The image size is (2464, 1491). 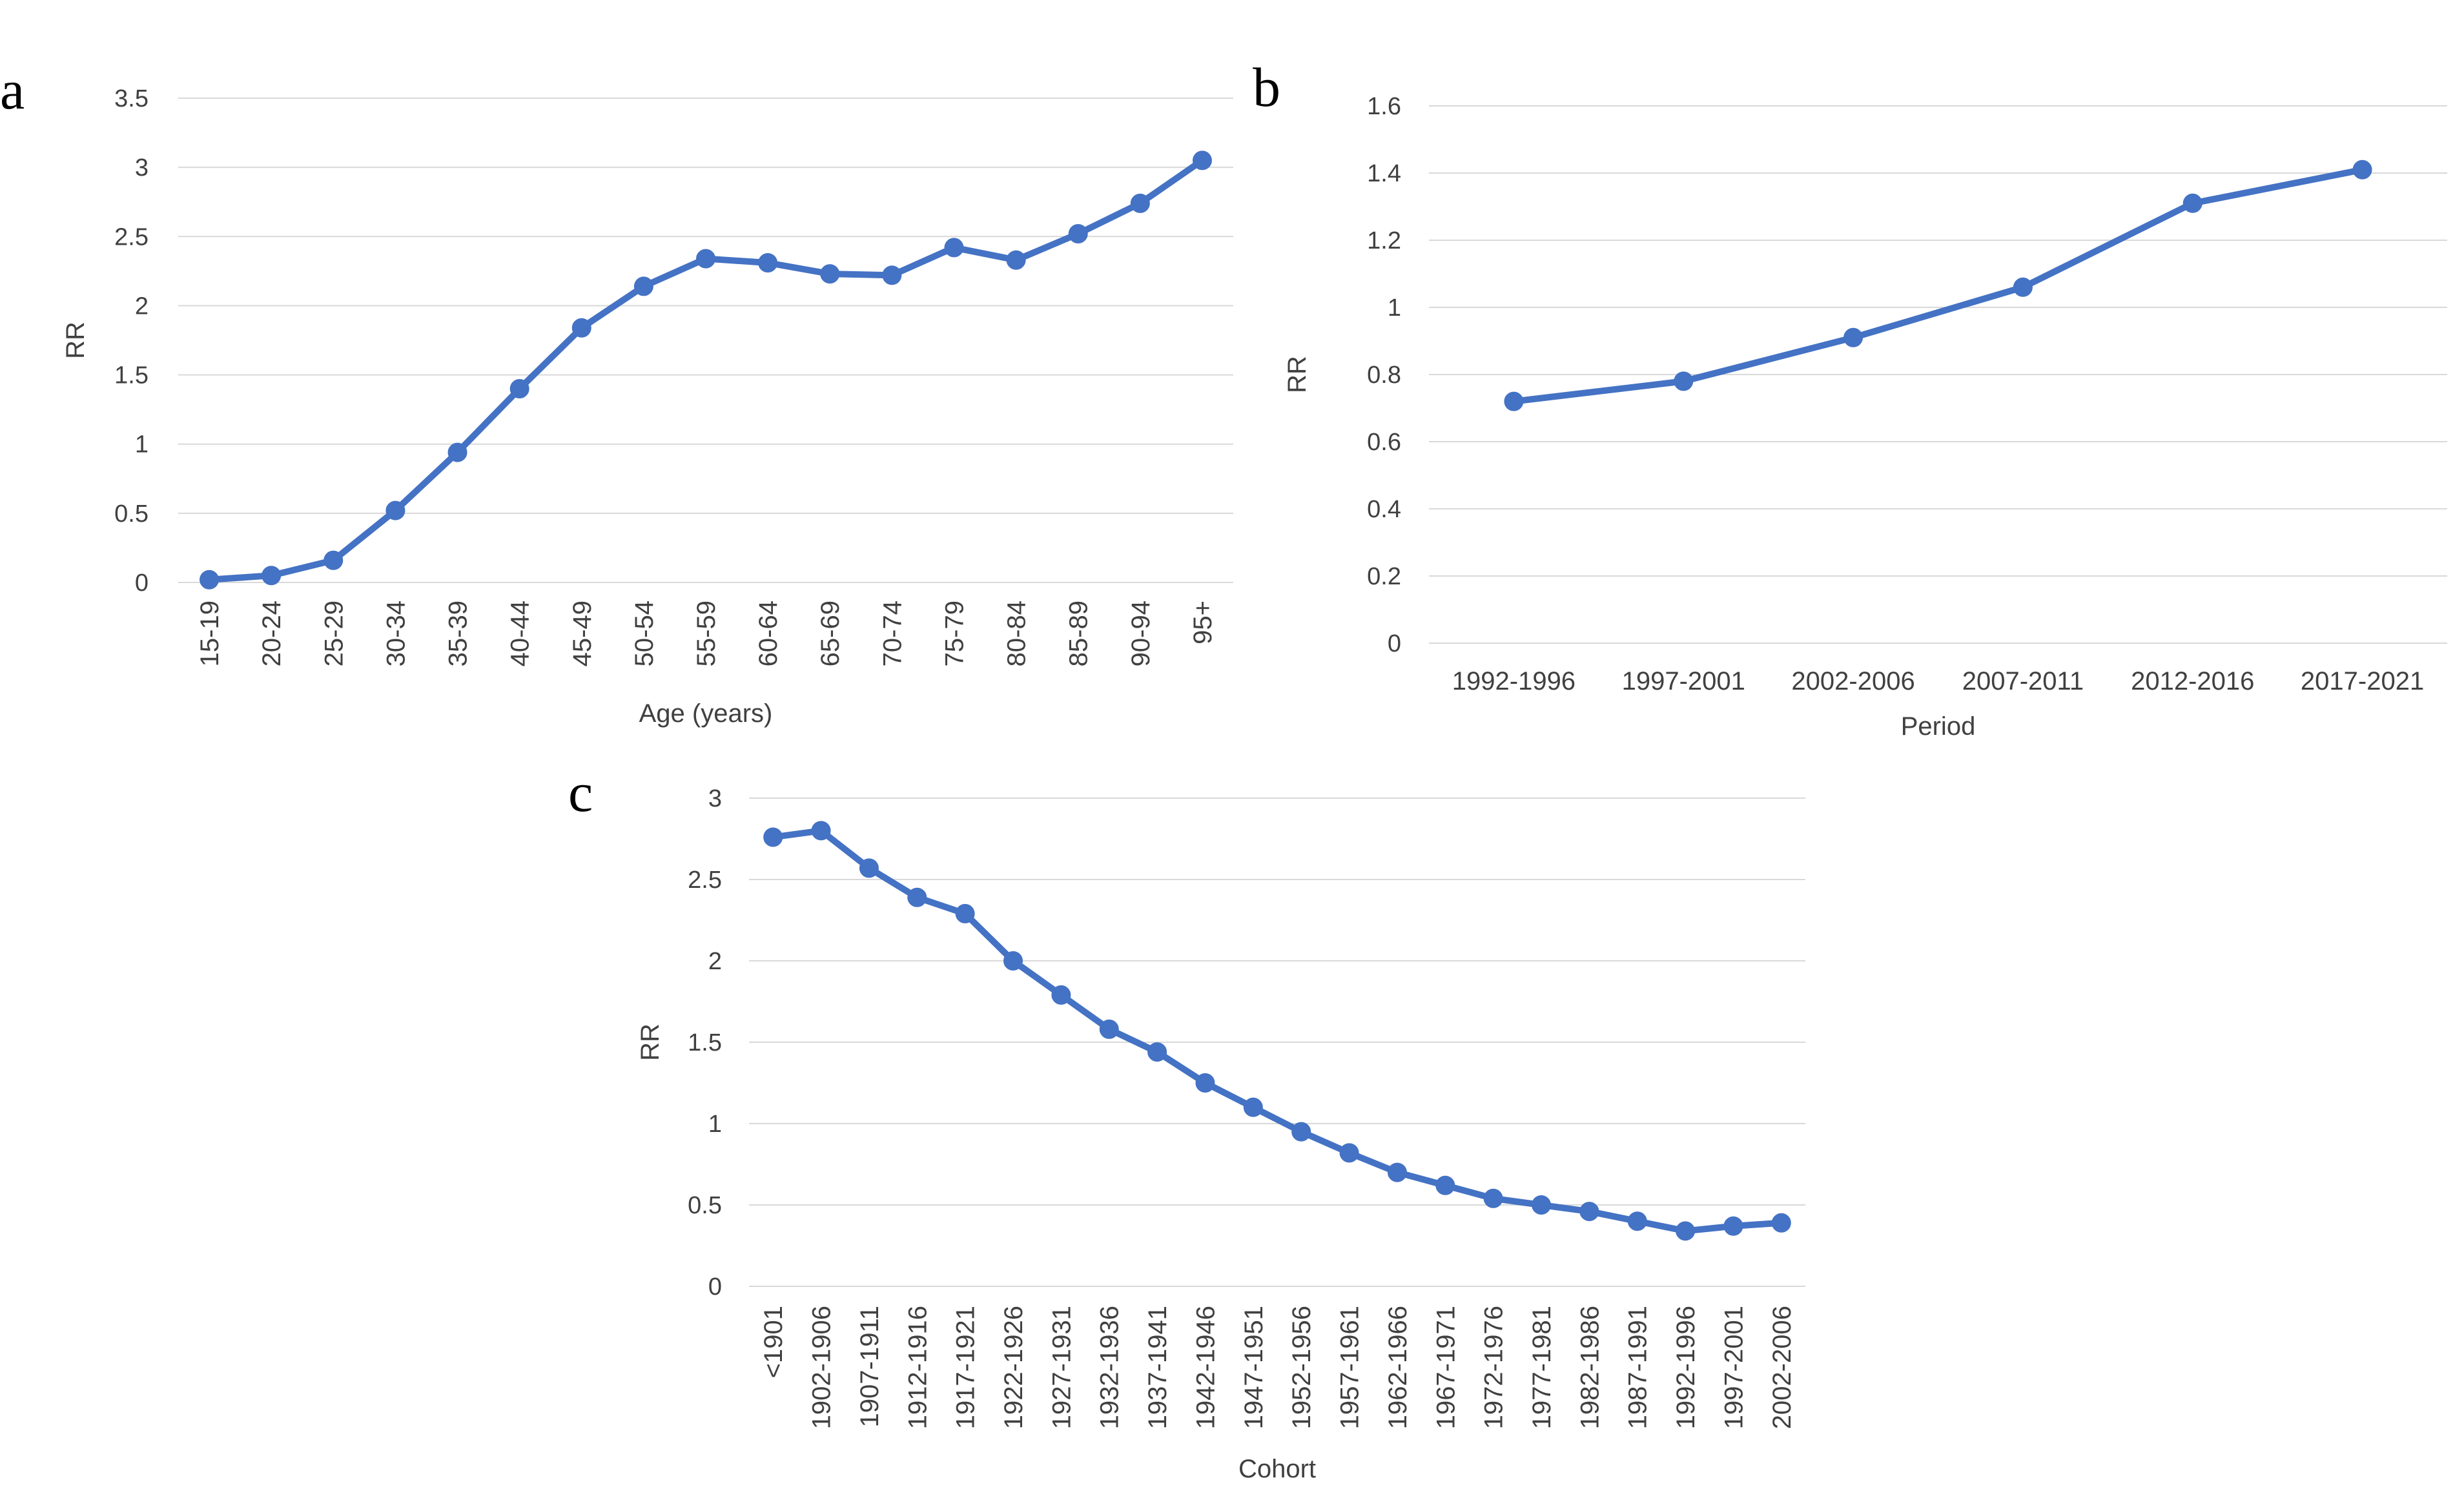 What do you see at coordinates (1277, 1469) in the screenshot?
I see `x-axis-title: Cohort` at bounding box center [1277, 1469].